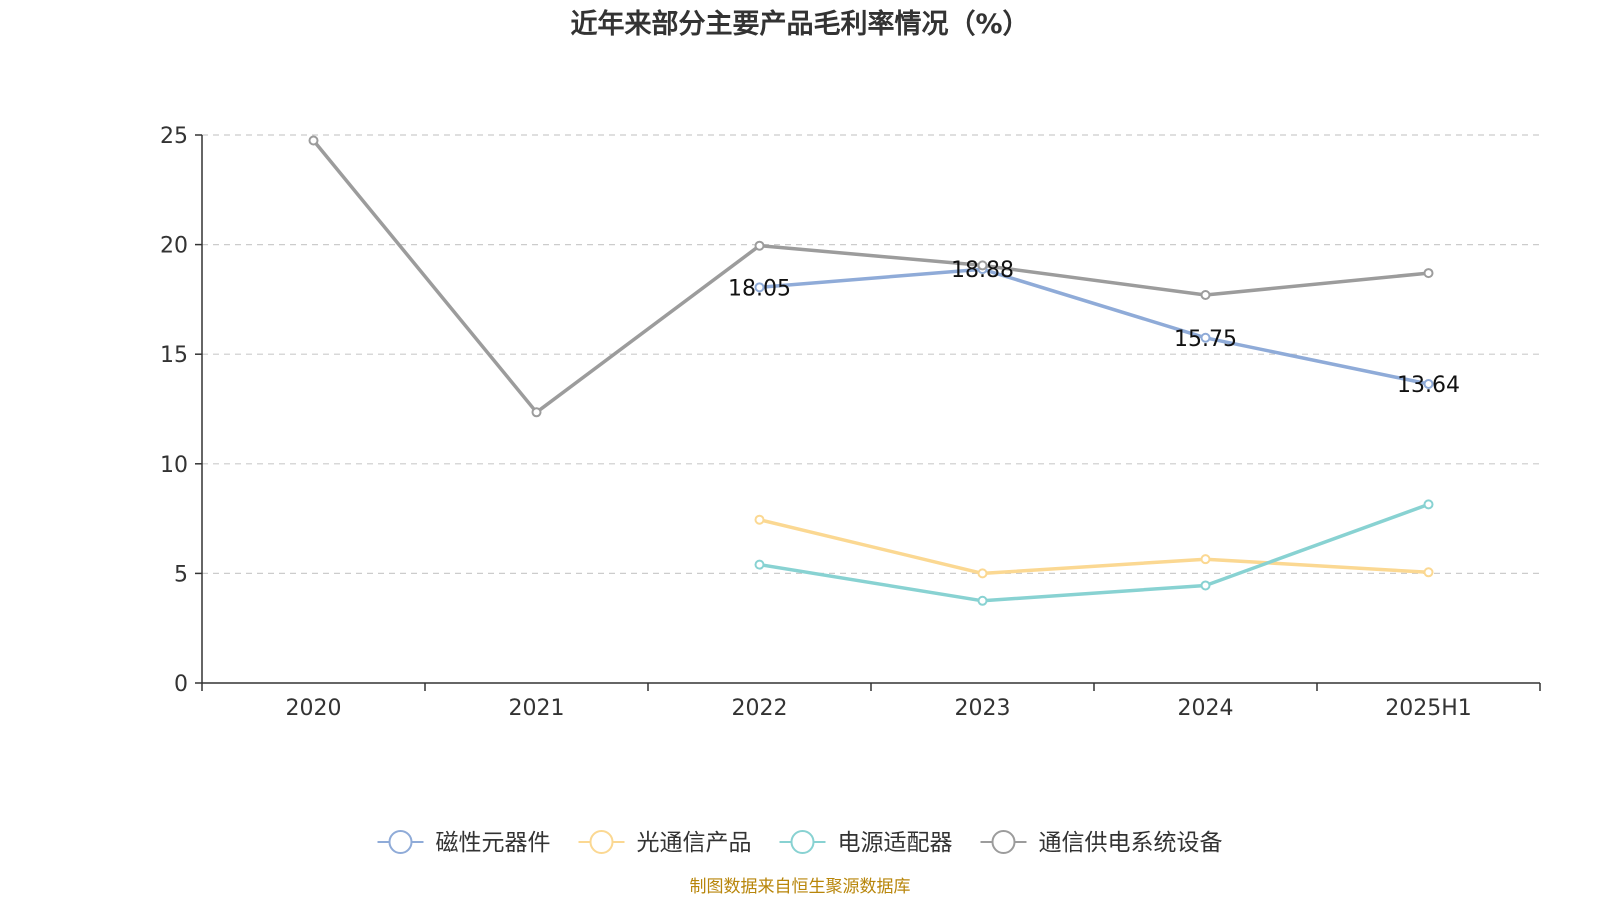 This screenshot has height=900, width=1600. Describe the element at coordinates (760, 708) in the screenshot. I see `x-tick-label: 2022` at that location.